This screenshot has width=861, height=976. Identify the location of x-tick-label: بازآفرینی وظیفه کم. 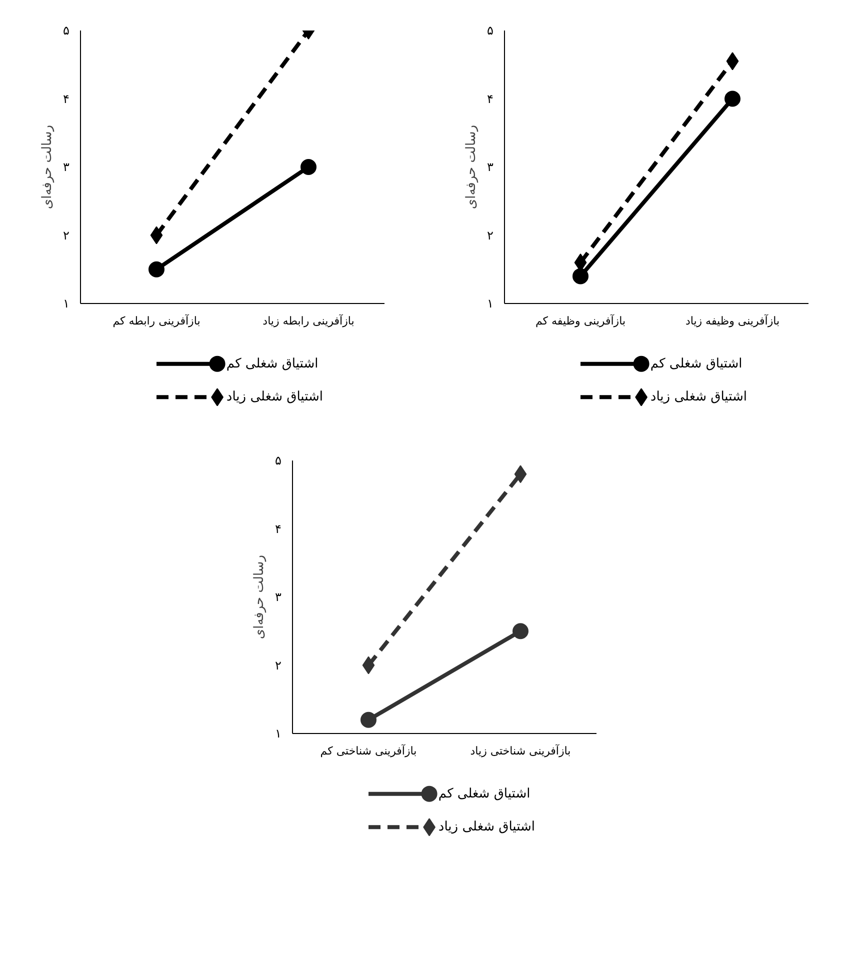
(580, 321).